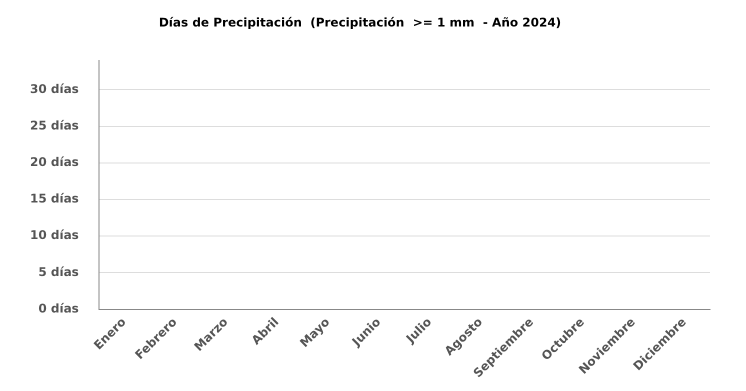  I want to click on y-tick-label: 5 días, so click(58, 271).